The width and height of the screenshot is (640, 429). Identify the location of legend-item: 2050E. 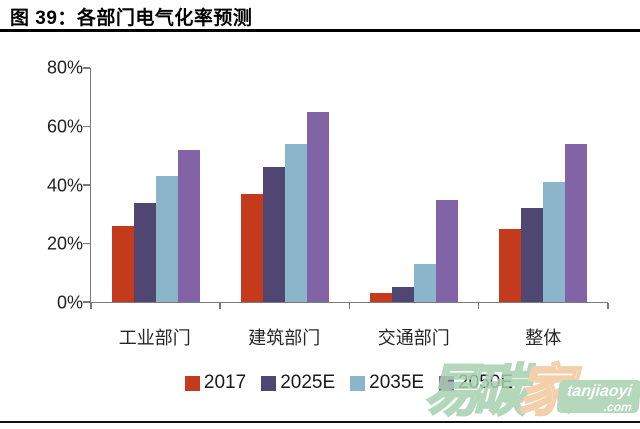
(476, 383).